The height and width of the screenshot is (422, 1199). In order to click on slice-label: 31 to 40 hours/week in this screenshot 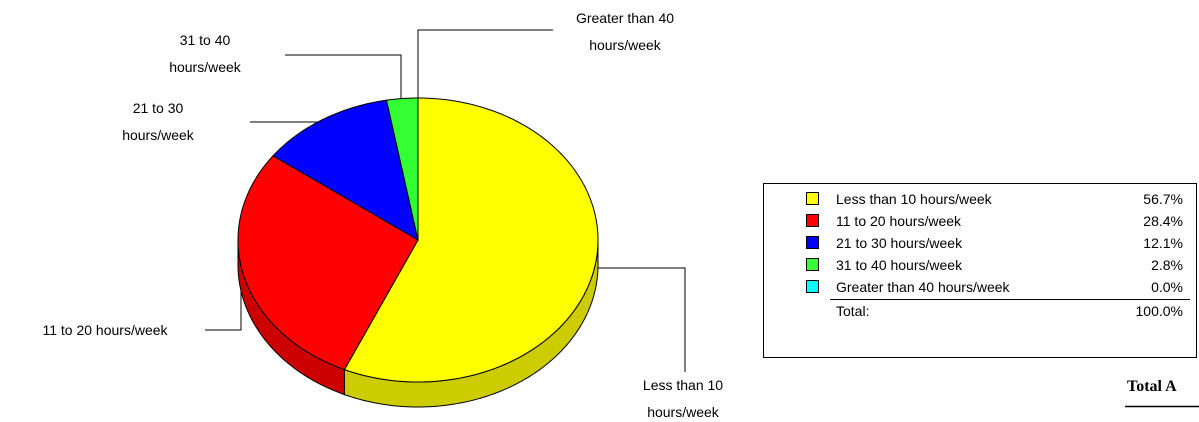, I will do `click(205, 53)`.